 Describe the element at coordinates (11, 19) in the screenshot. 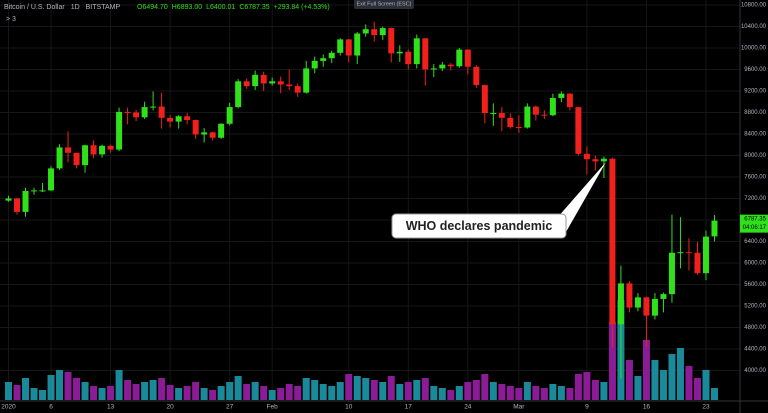

I see `indicator-toggle: > 3` at that location.